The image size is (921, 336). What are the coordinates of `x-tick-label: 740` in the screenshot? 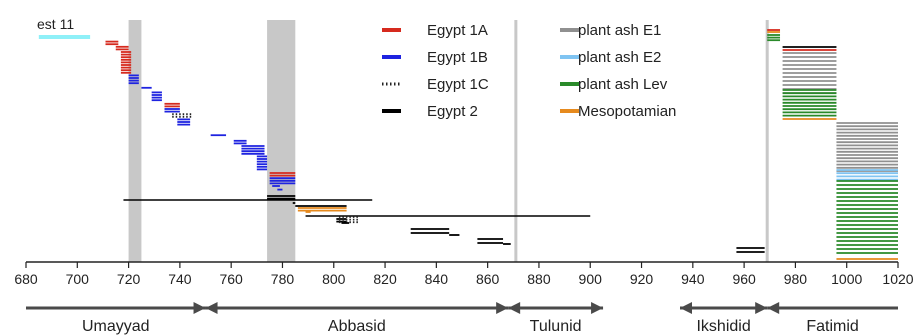 It's located at (180, 279).